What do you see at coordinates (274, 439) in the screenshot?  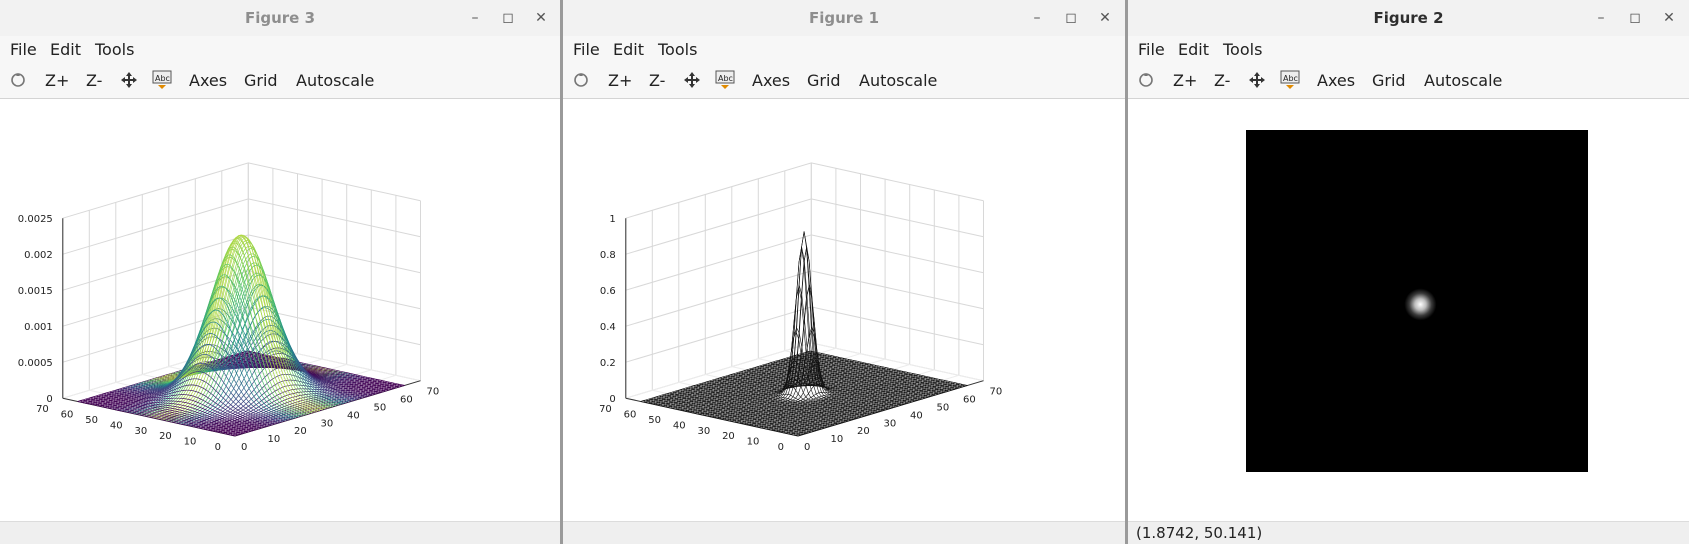 I see `x-tick-label: 10` at bounding box center [274, 439].